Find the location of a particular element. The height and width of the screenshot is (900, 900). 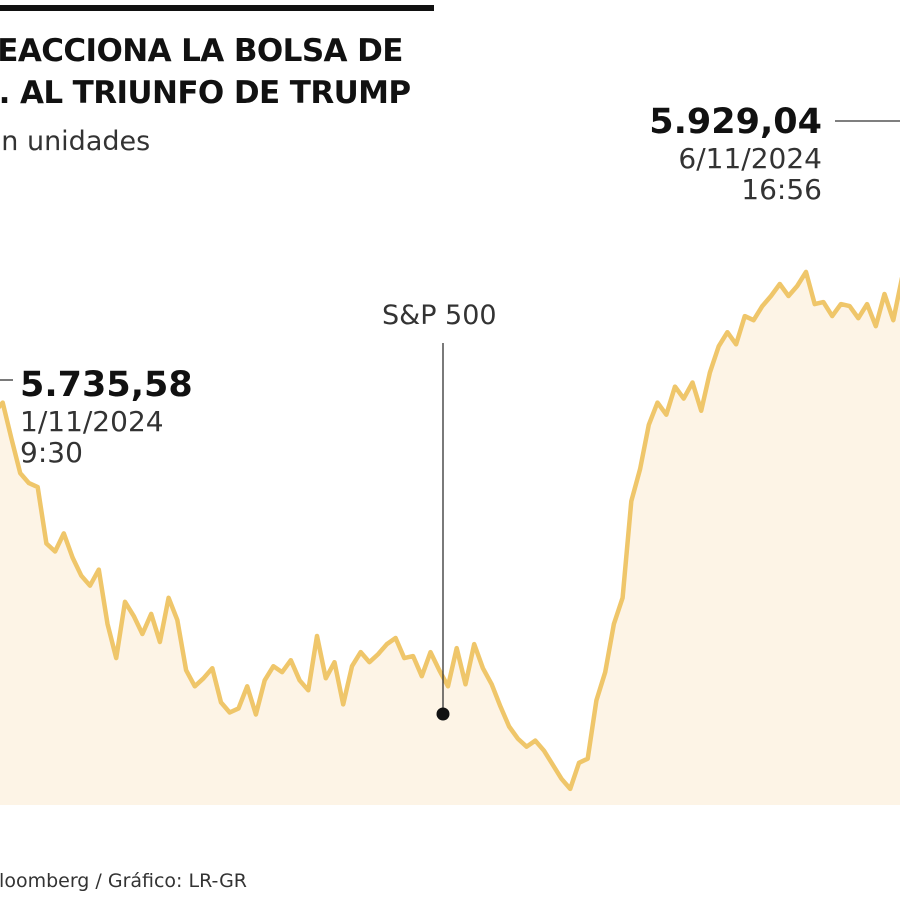

annotation-end: 5.929,04 6/11/2024 16:56 is located at coordinates (735, 155).